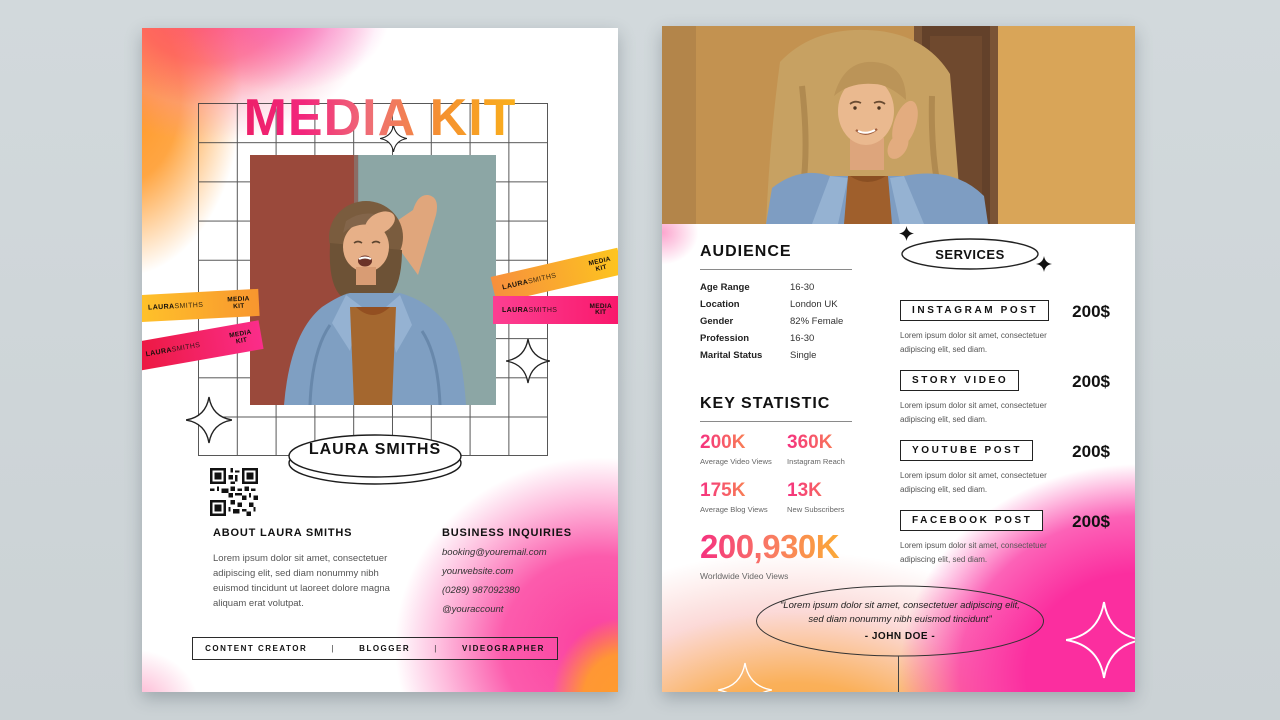 The height and width of the screenshot is (720, 1280). What do you see at coordinates (373, 280) in the screenshot?
I see `profile-photo` at bounding box center [373, 280].